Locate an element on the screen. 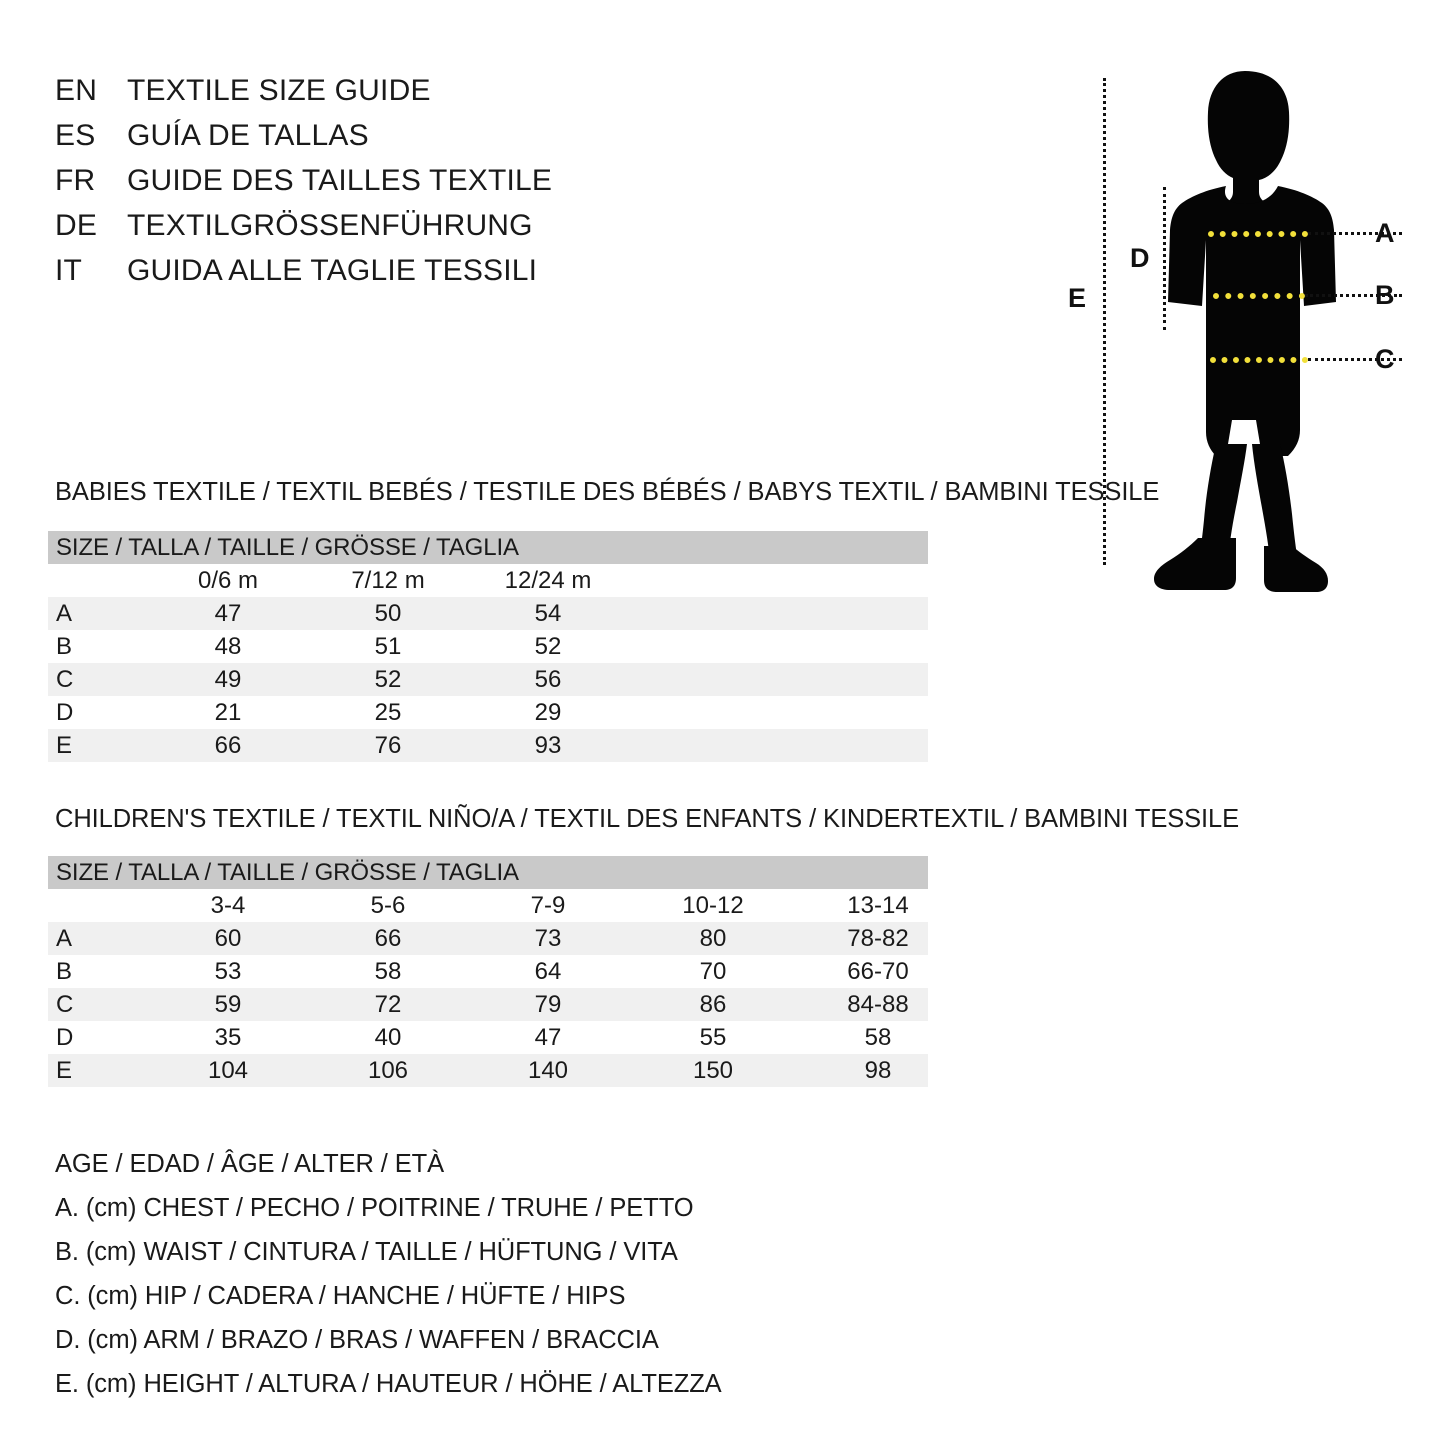 The height and width of the screenshot is (1445, 1445). table-cell: 48 is located at coordinates (228, 646).